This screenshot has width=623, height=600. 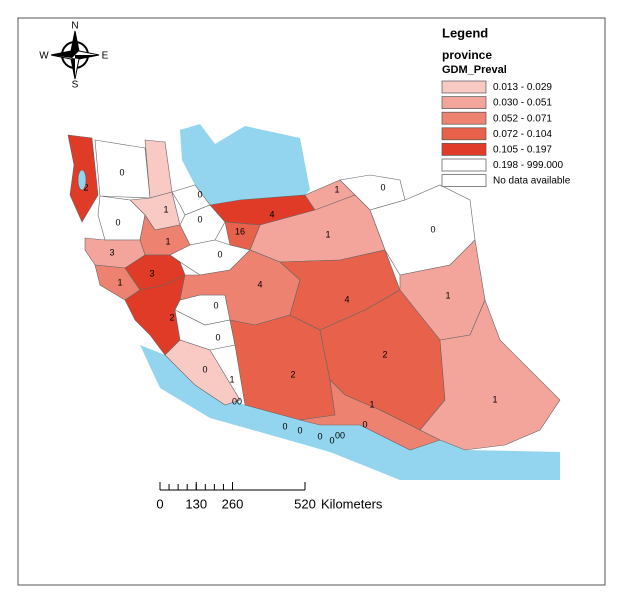 What do you see at coordinates (474, 70) in the screenshot?
I see `legend-field: GDM_Preval` at bounding box center [474, 70].